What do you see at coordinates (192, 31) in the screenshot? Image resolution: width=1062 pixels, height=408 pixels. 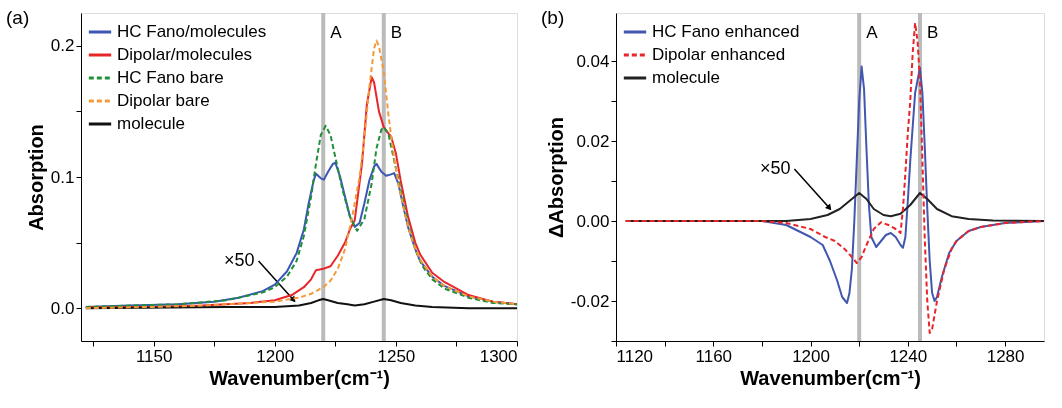 I see `legend-label: HC Fano/molecules` at bounding box center [192, 31].